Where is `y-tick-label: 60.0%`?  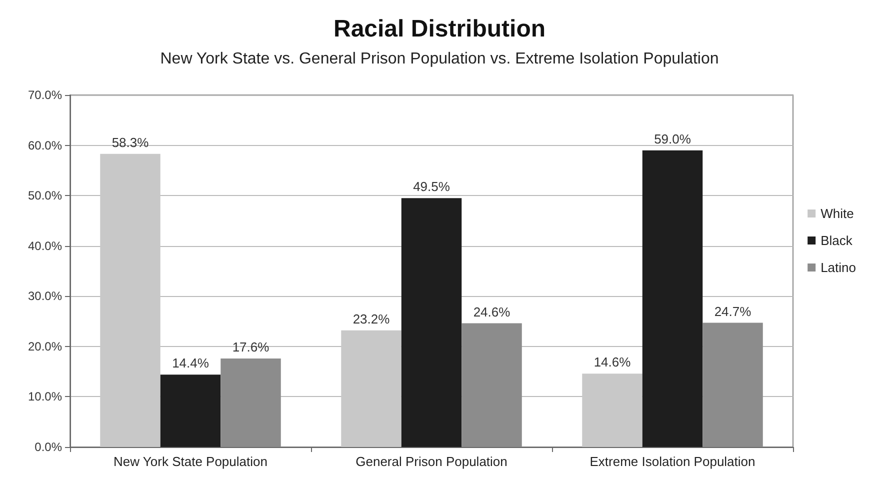 y-tick-label: 60.0% is located at coordinates (45, 145).